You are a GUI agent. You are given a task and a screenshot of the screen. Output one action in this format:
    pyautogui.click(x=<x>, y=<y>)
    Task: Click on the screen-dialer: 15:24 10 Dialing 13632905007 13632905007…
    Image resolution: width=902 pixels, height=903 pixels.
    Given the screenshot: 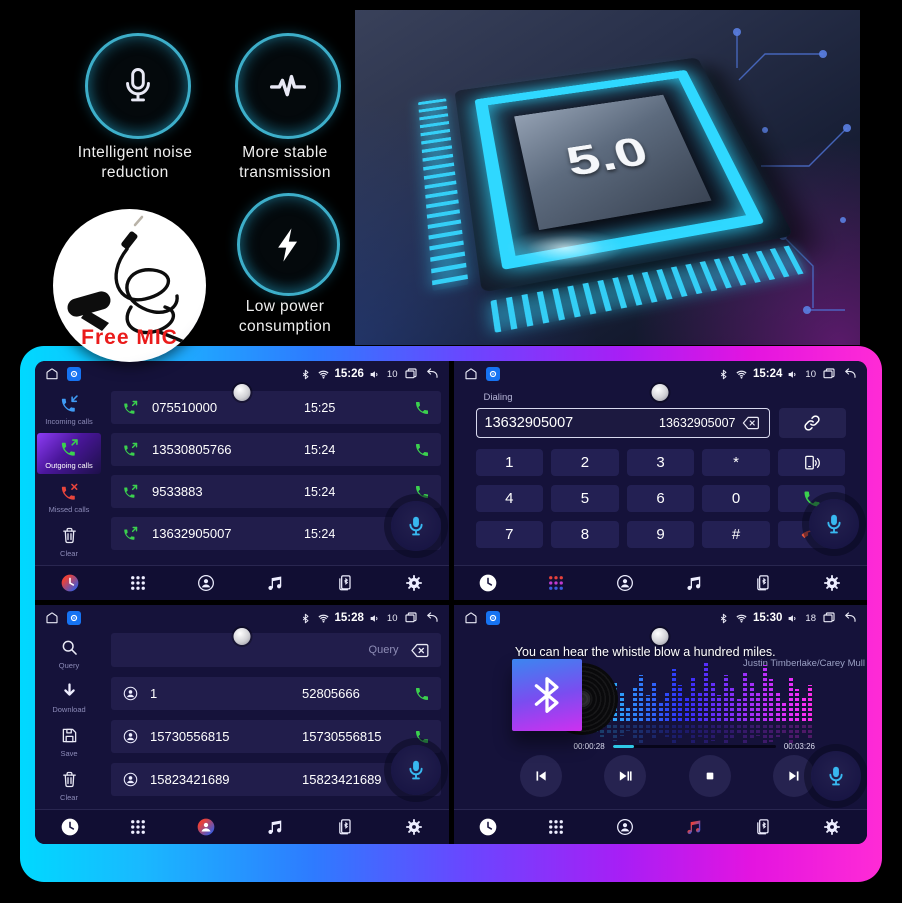 What is the action you would take?
    pyautogui.click(x=660, y=480)
    